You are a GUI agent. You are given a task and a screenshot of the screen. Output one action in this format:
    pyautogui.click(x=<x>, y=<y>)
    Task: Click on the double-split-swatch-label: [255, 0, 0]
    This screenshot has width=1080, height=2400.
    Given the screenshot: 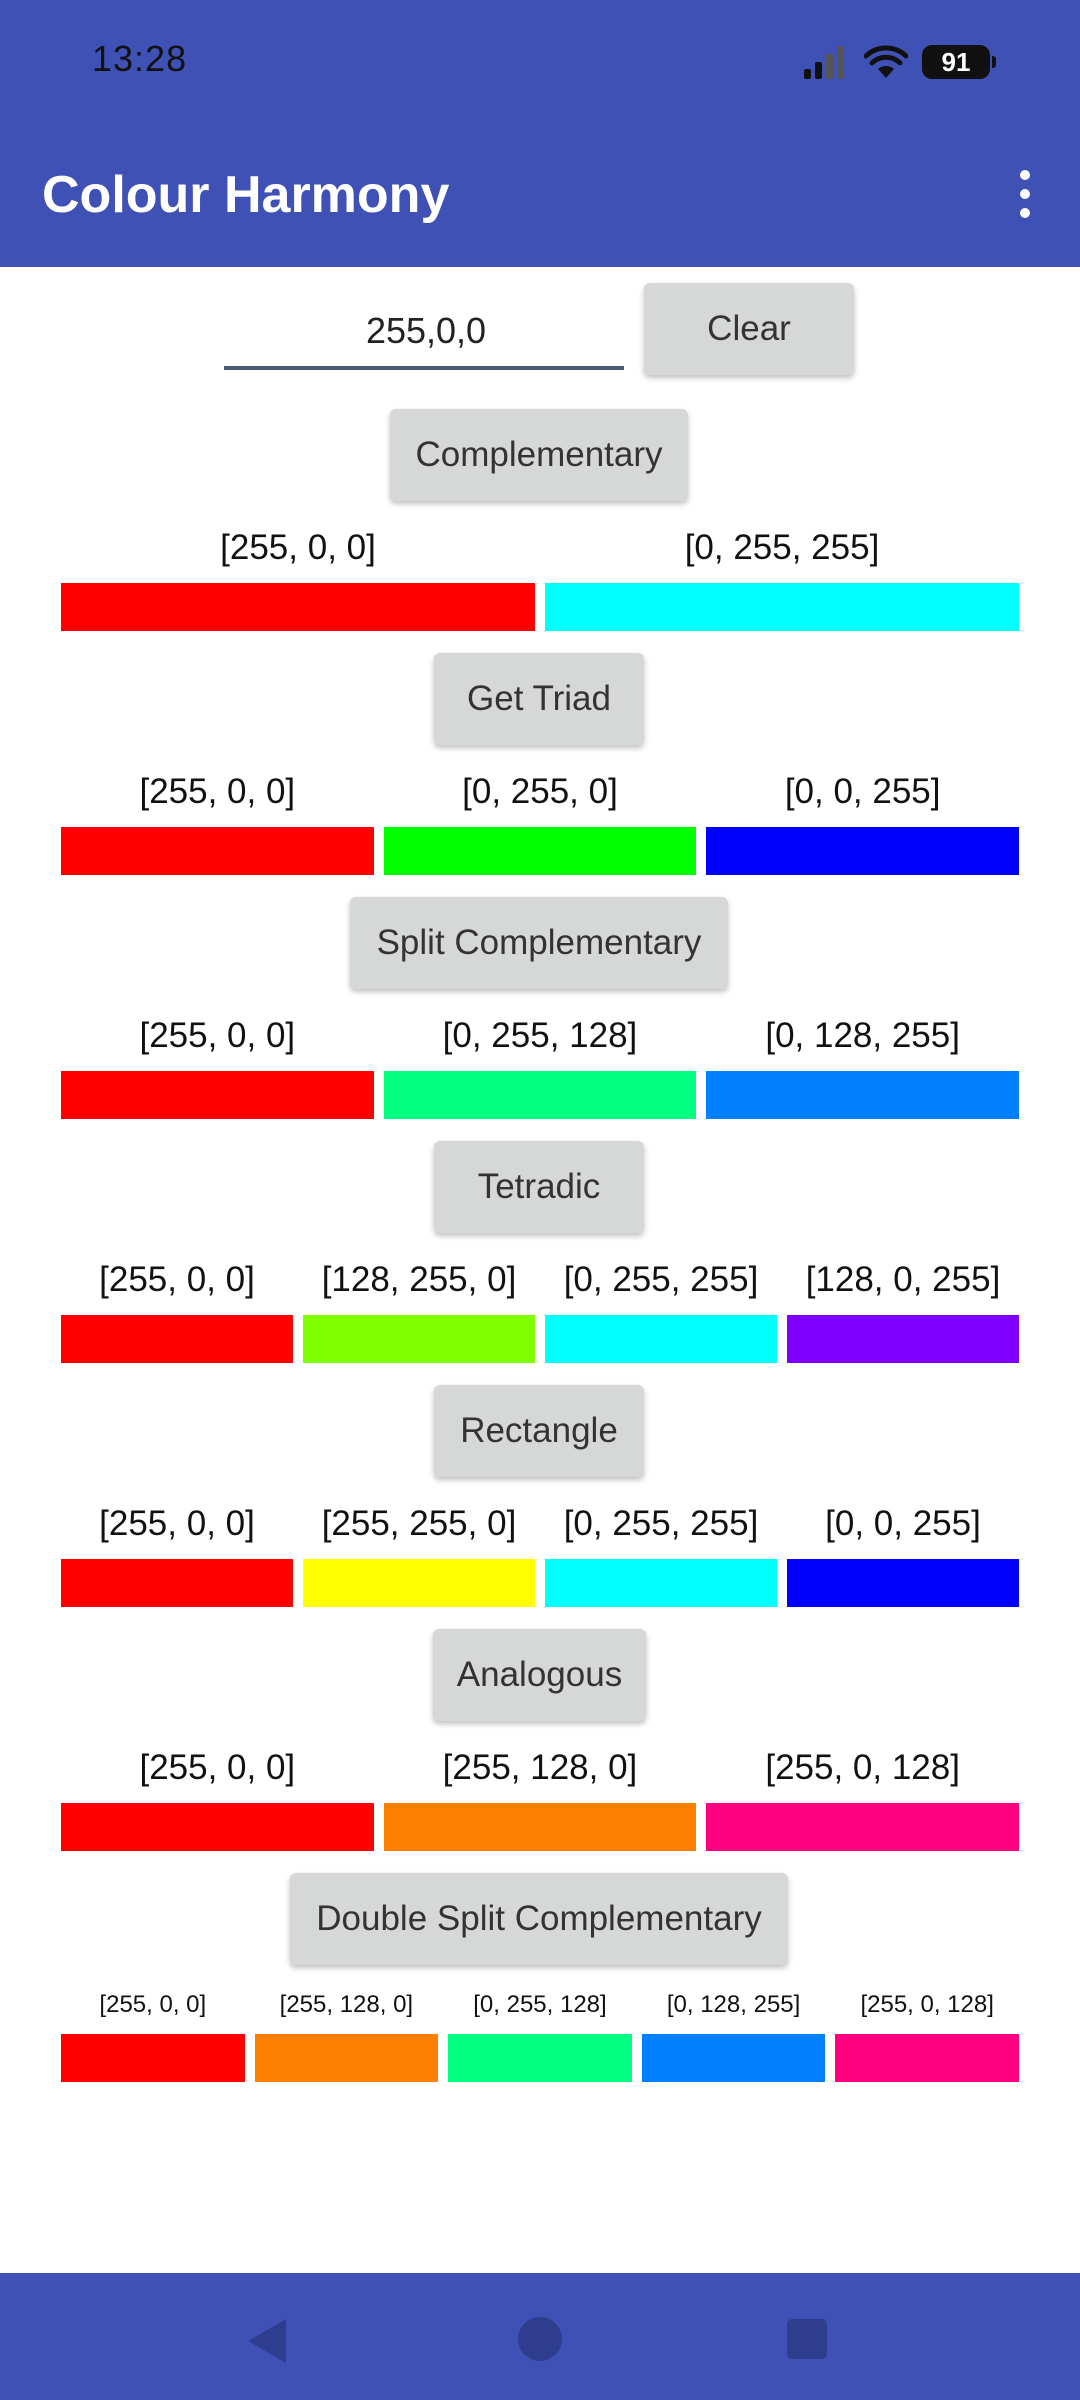 What is the action you would take?
    pyautogui.click(x=153, y=2004)
    